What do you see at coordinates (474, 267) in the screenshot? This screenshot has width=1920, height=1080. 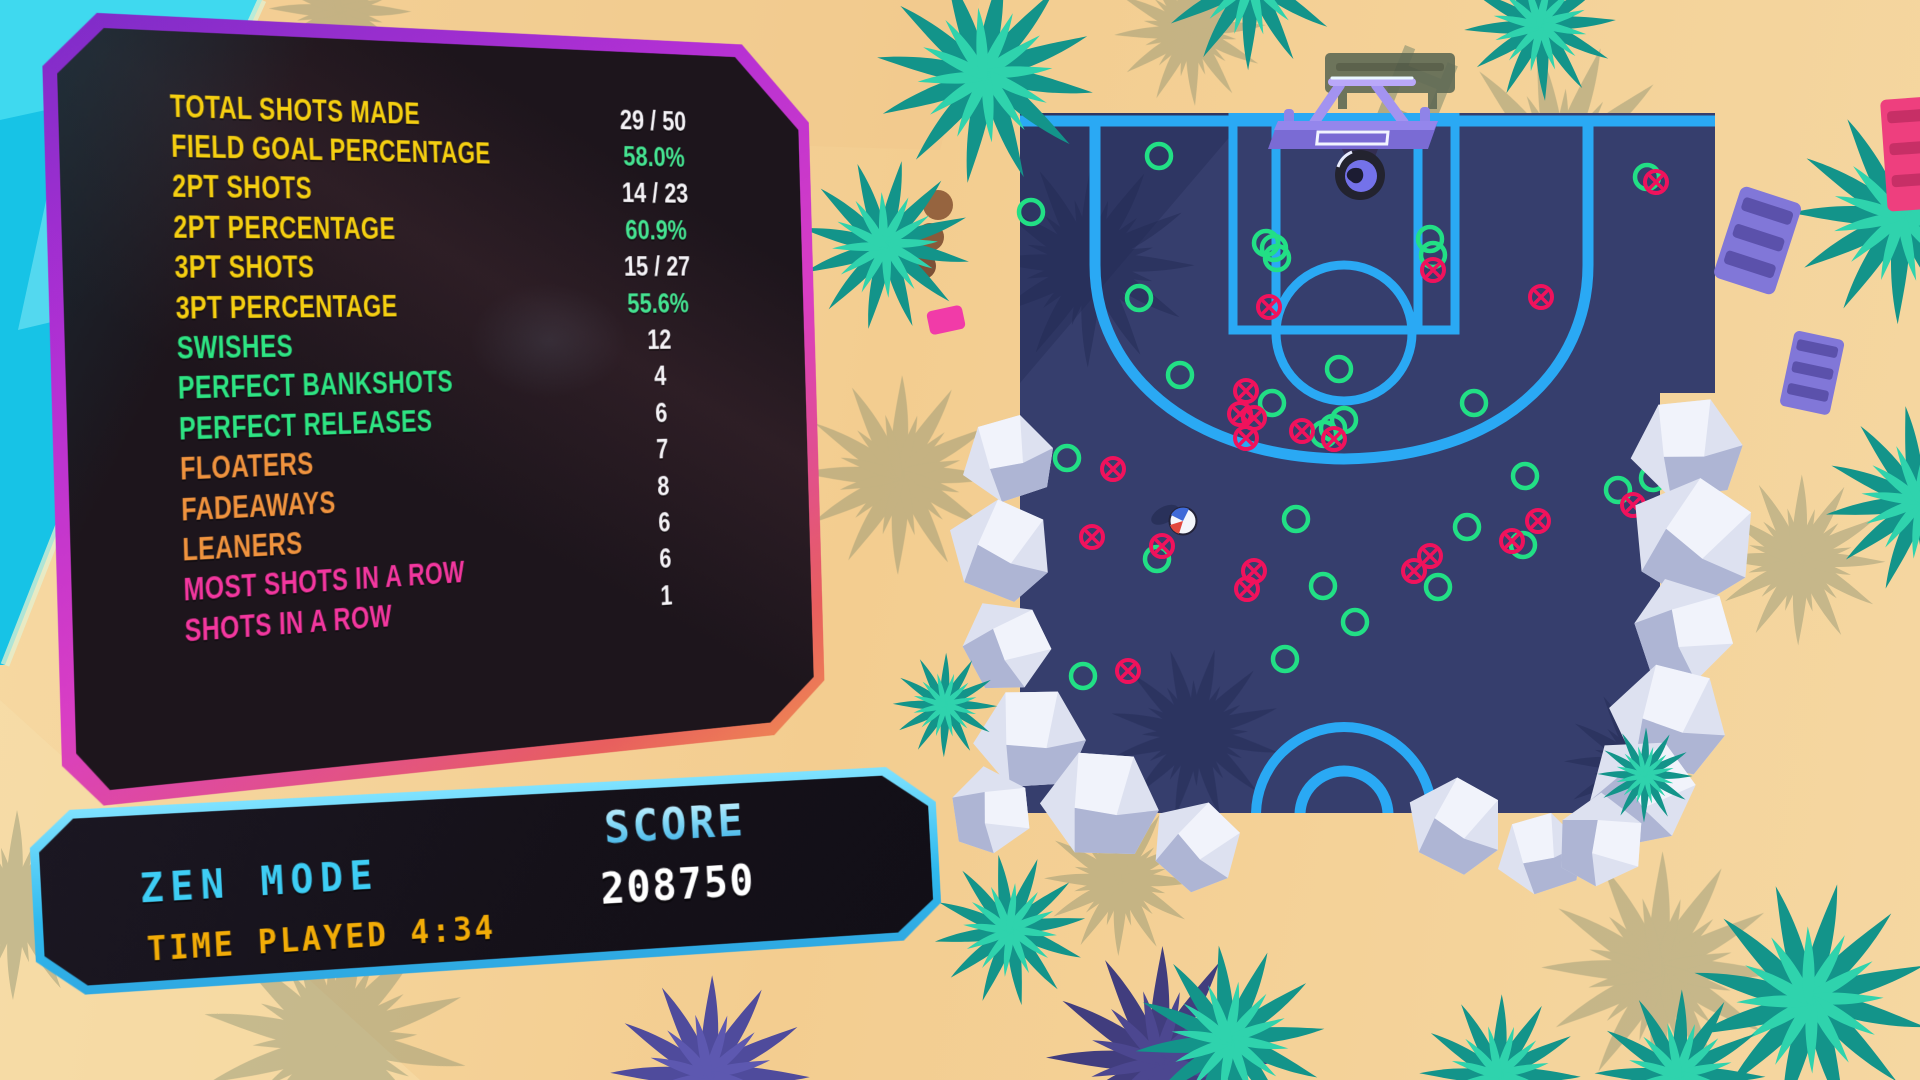 I see `stat-row: 3PT SHOTS 15 / 27` at bounding box center [474, 267].